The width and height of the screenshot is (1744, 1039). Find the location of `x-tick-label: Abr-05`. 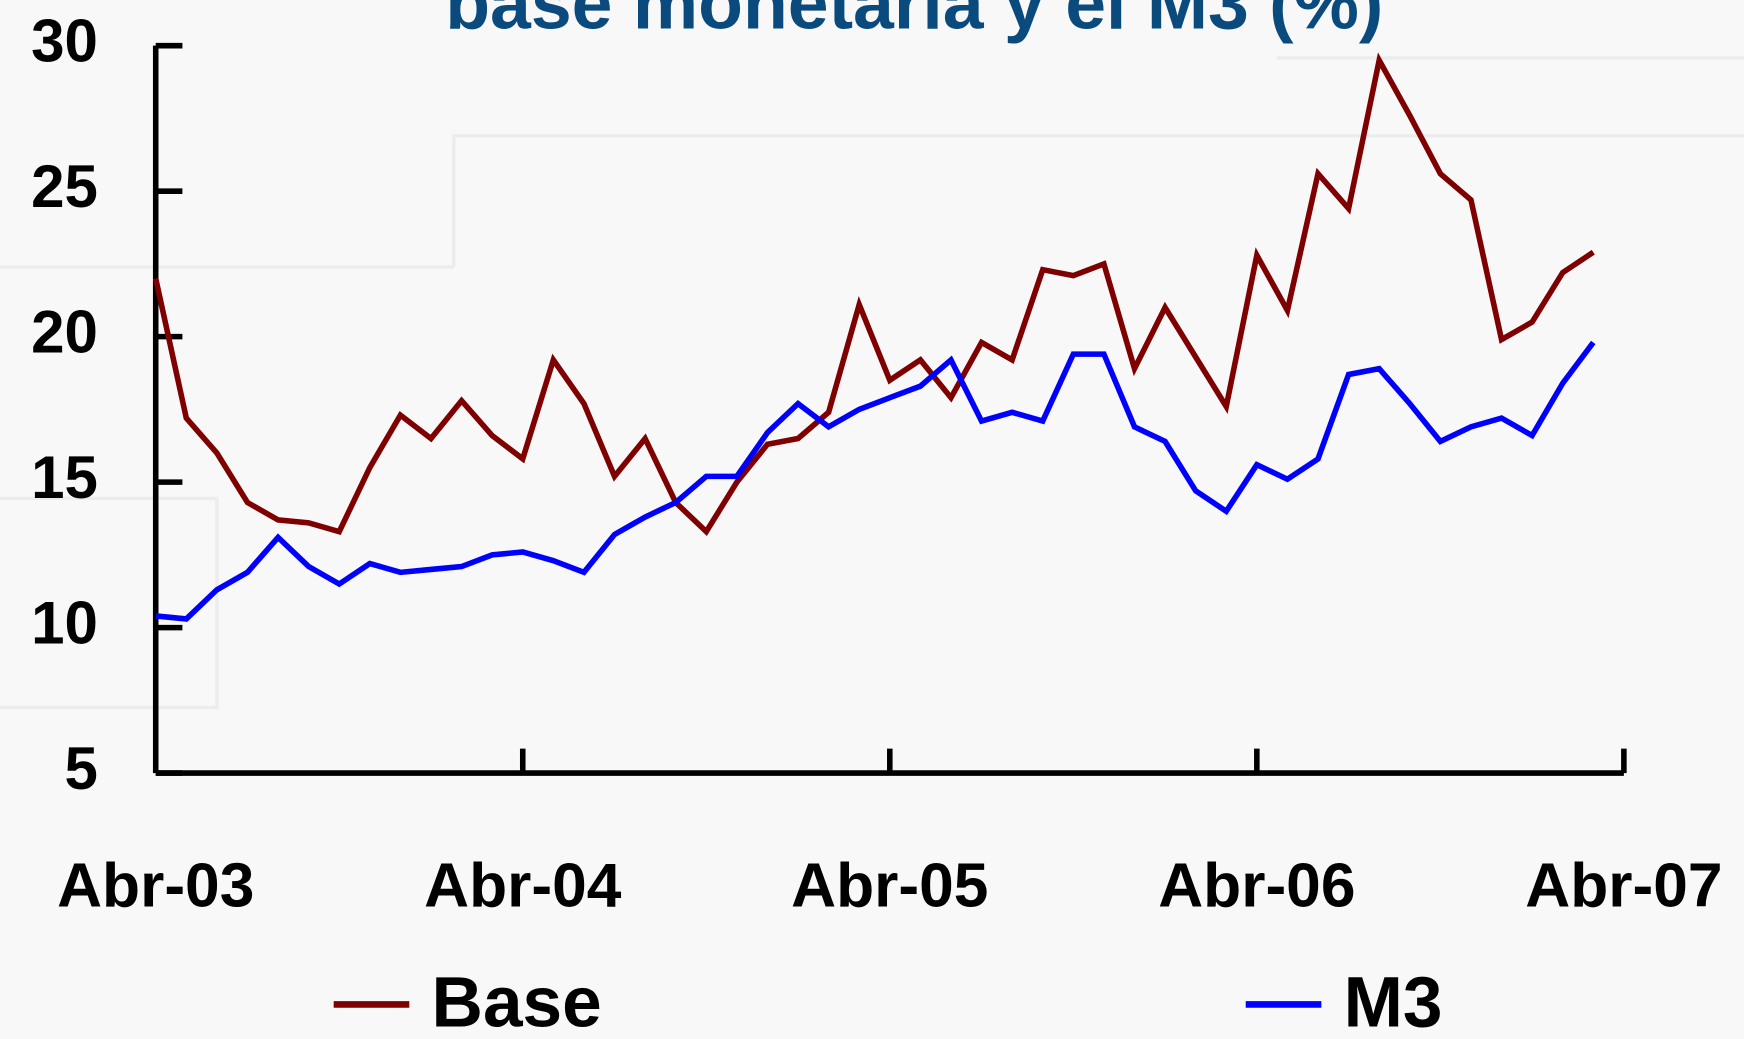

x-tick-label: Abr-05 is located at coordinates (889, 885).